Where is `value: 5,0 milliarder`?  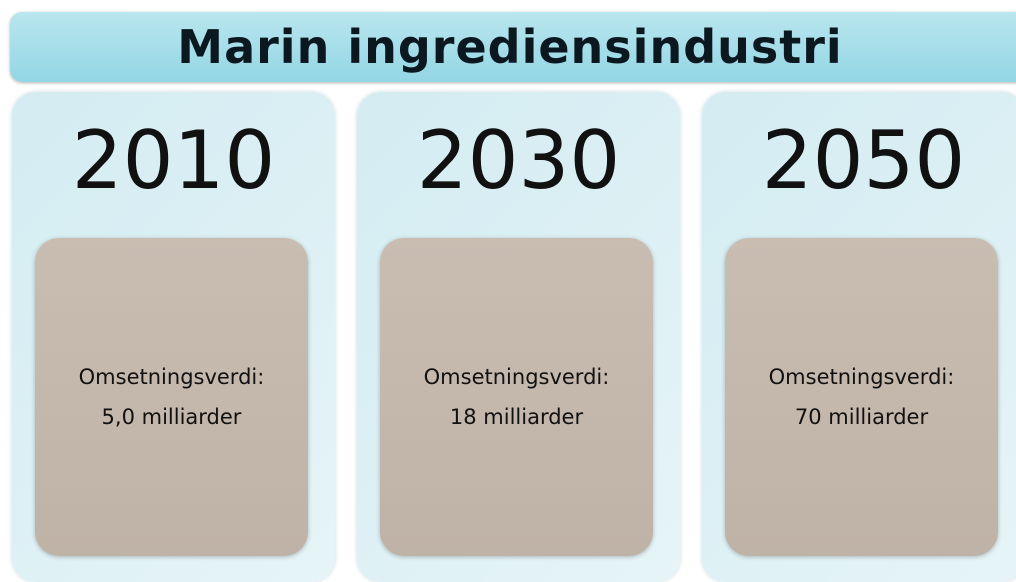 value: 5,0 milliarder is located at coordinates (171, 417).